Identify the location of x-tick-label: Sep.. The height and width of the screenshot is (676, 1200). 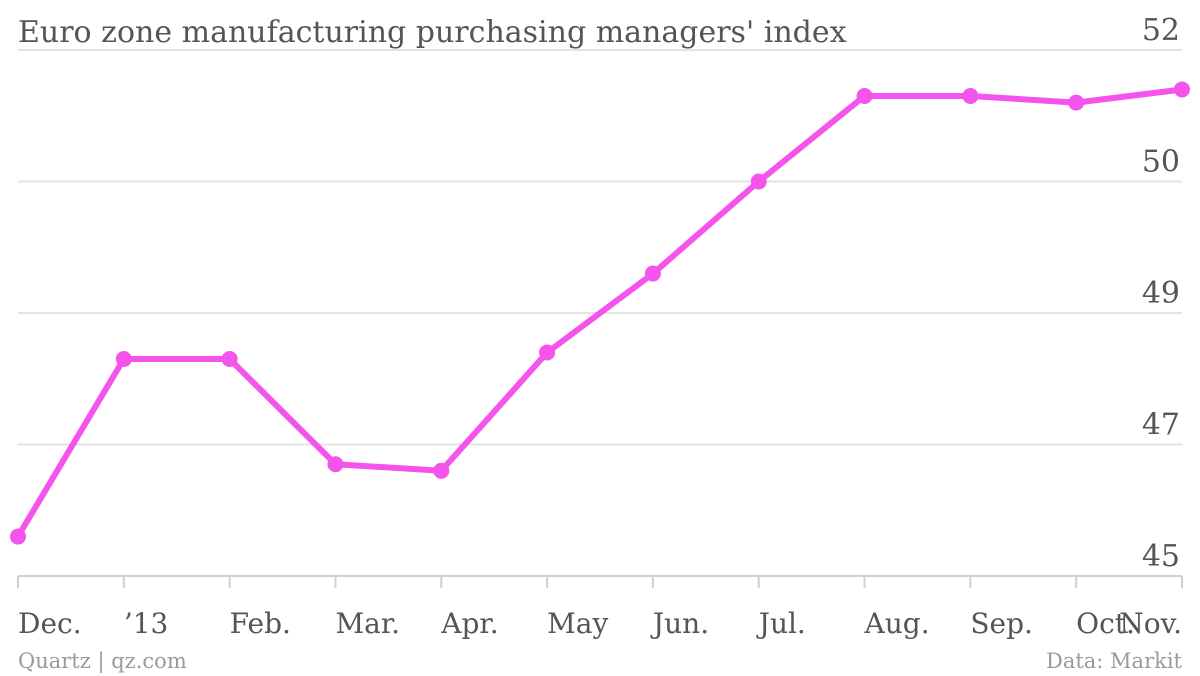
(1001, 623).